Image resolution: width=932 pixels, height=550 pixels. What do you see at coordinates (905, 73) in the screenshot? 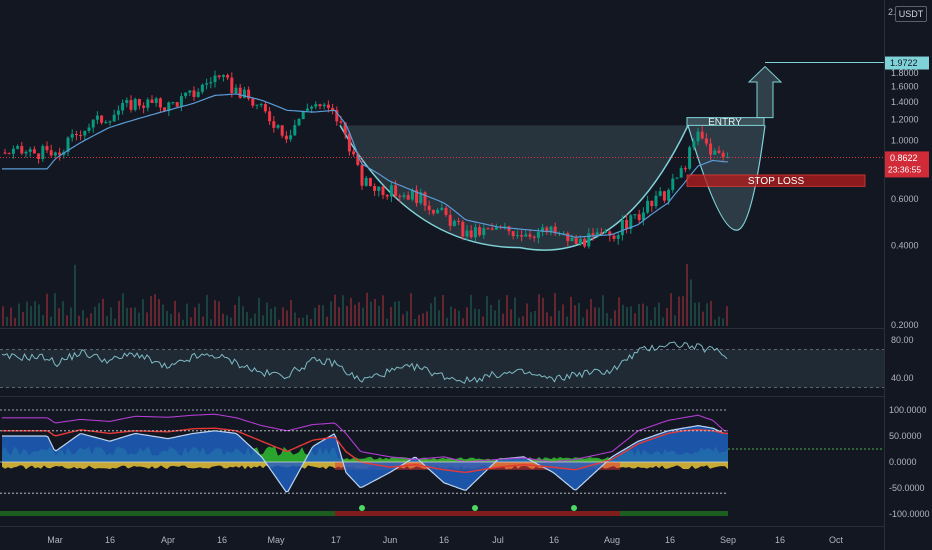
I see `price-tick: 1.8000` at bounding box center [905, 73].